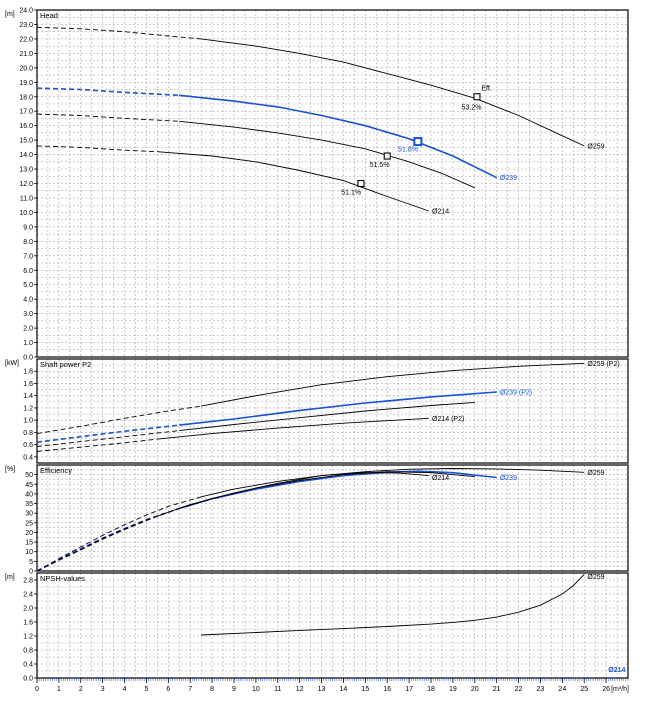 The image size is (652, 702). What do you see at coordinates (293, 181) in the screenshot?
I see `series-line-Ø214` at bounding box center [293, 181].